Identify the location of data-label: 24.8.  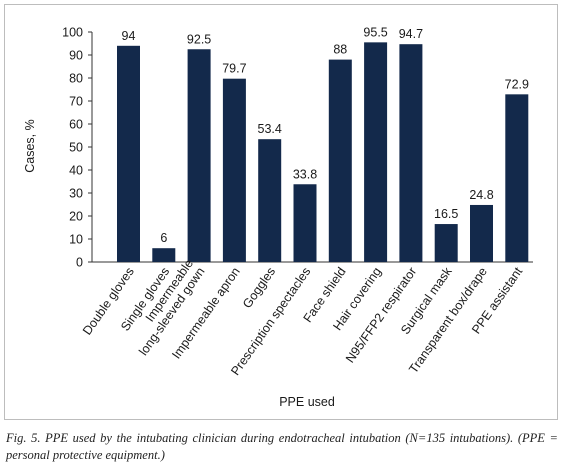
(481, 195).